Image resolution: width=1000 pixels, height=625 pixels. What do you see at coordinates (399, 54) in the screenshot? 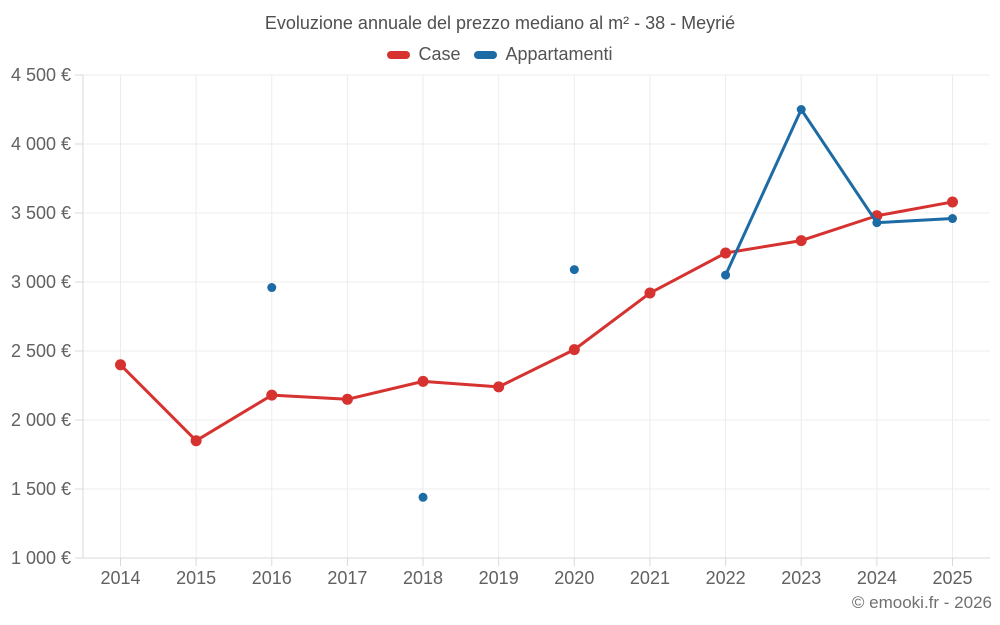
I see `case-series-swatch-icon` at bounding box center [399, 54].